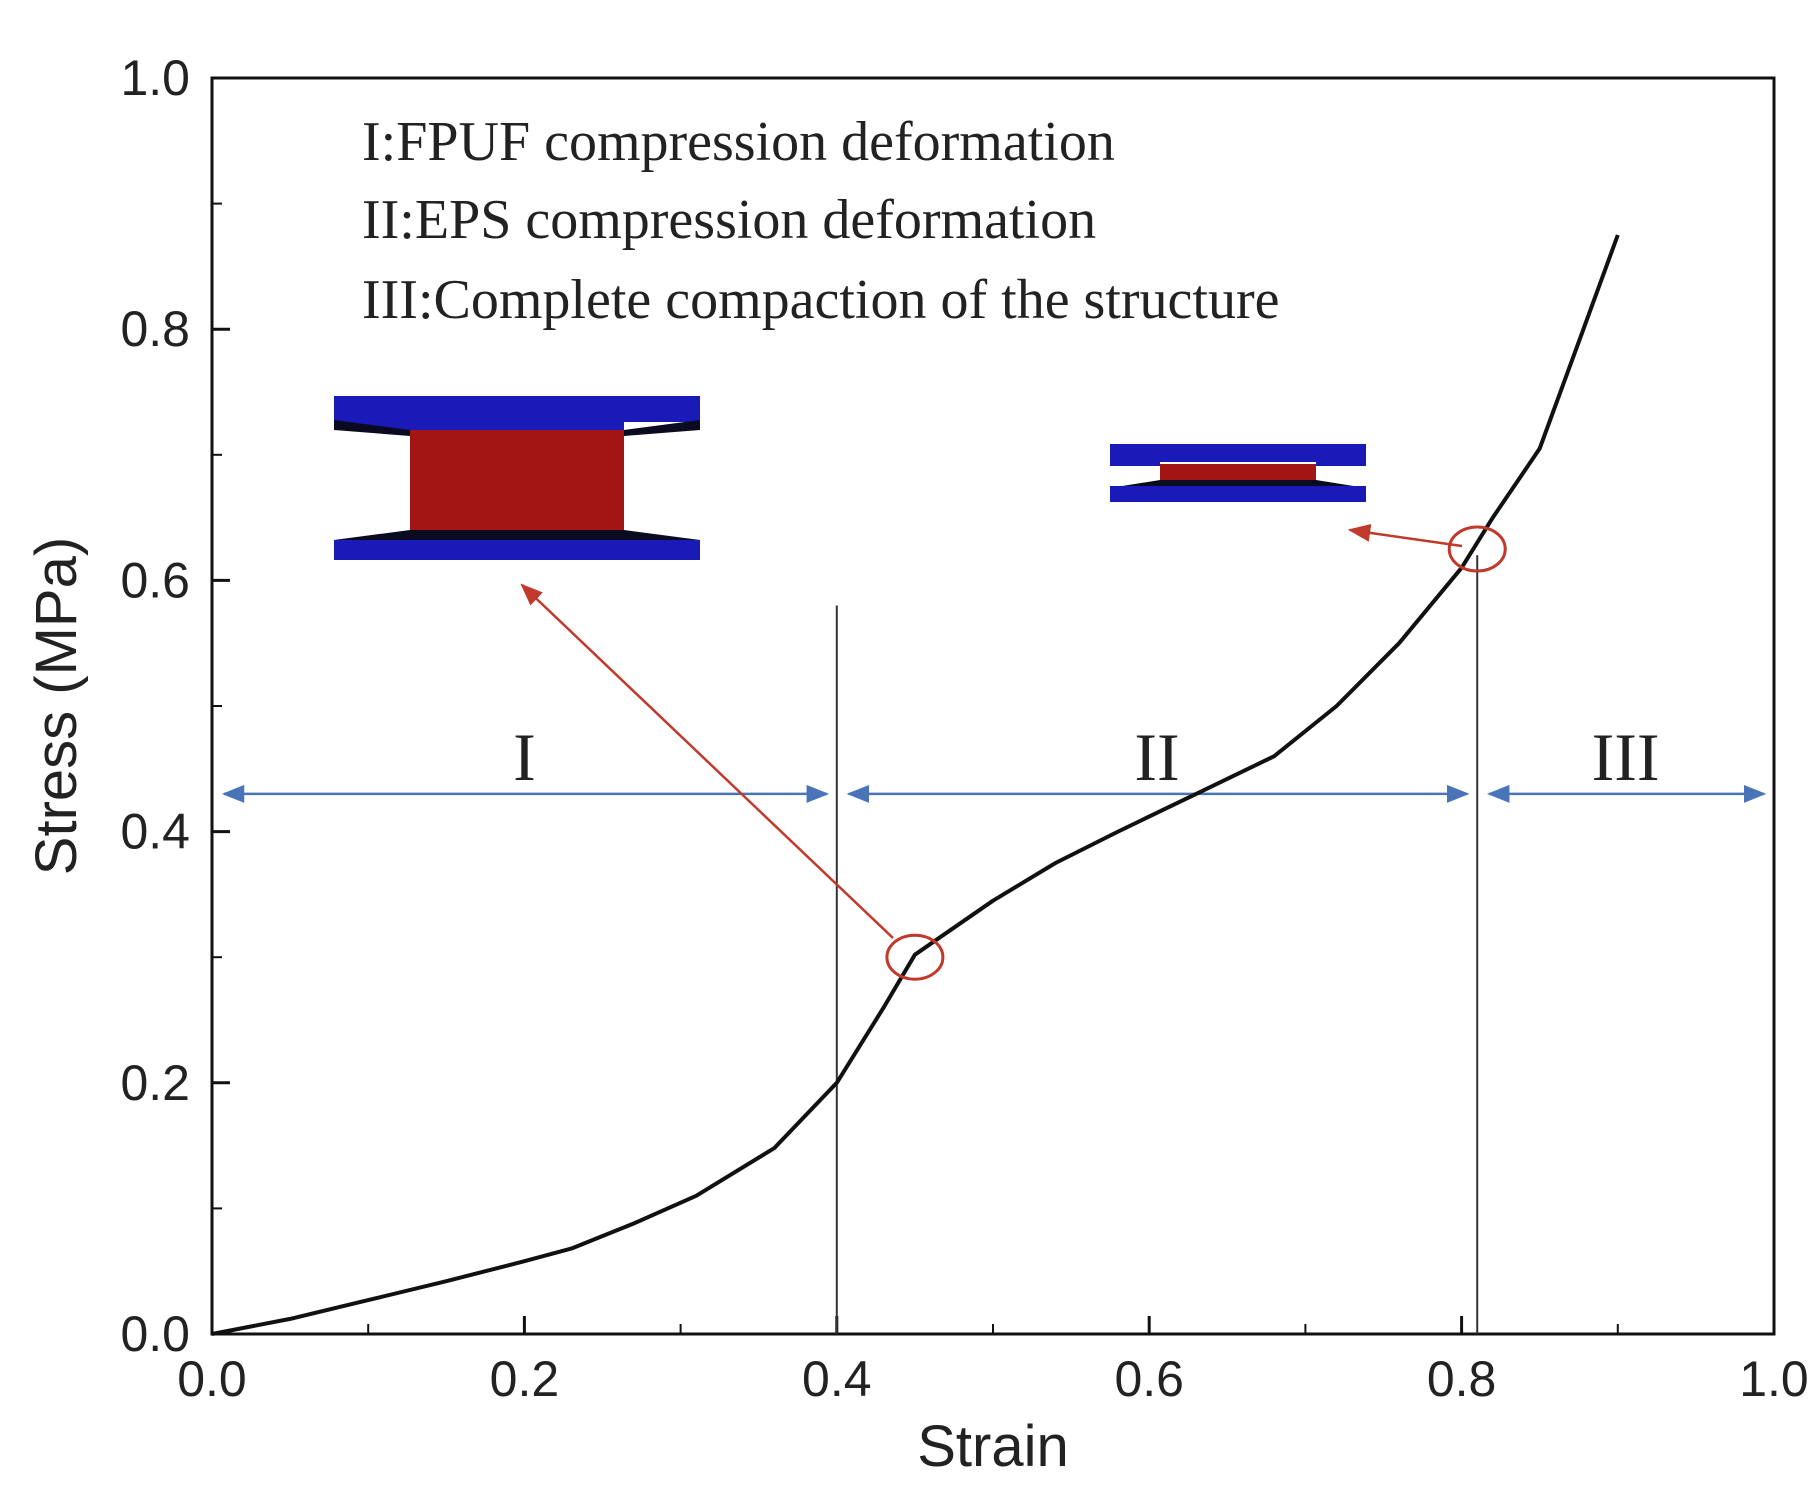 This screenshot has width=1819, height=1506. What do you see at coordinates (1774, 1379) in the screenshot?
I see `x-tick-label: 1.0` at bounding box center [1774, 1379].